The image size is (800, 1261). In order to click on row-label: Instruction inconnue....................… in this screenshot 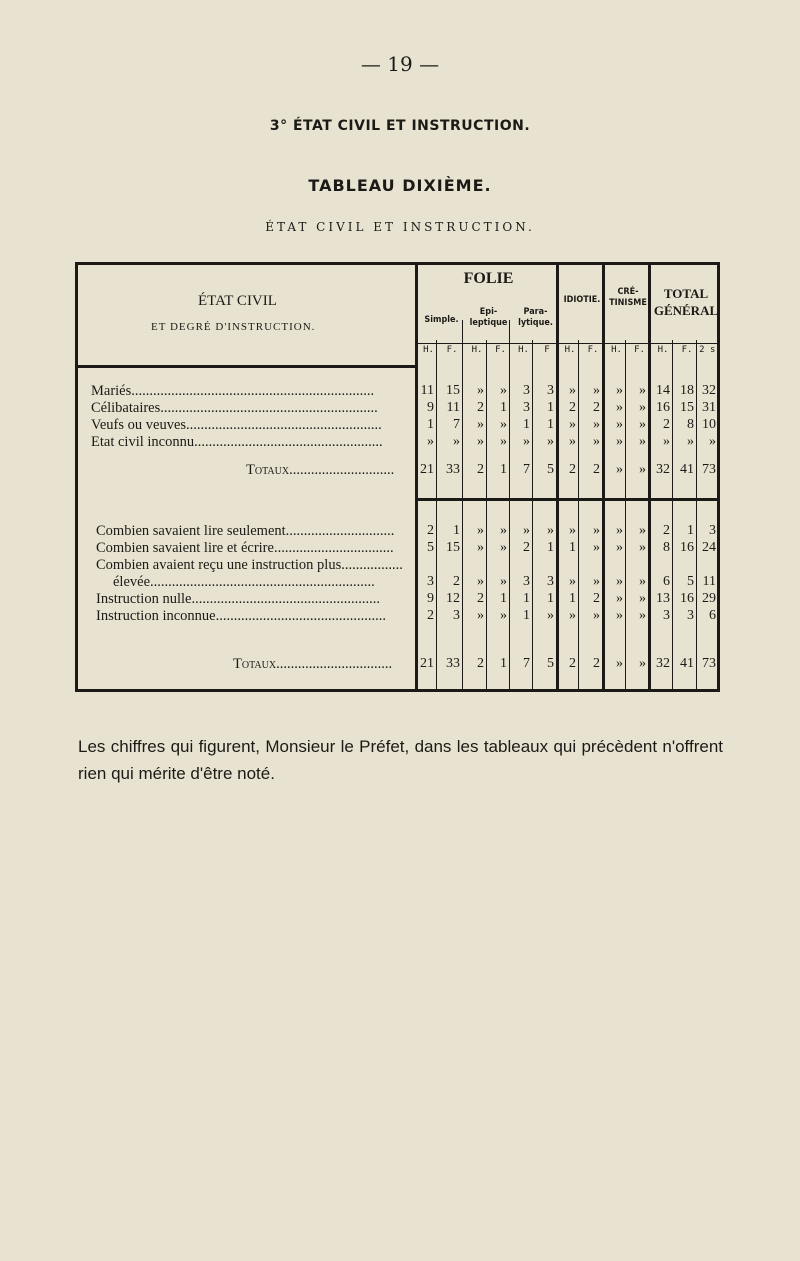, I will do `click(241, 616)`.